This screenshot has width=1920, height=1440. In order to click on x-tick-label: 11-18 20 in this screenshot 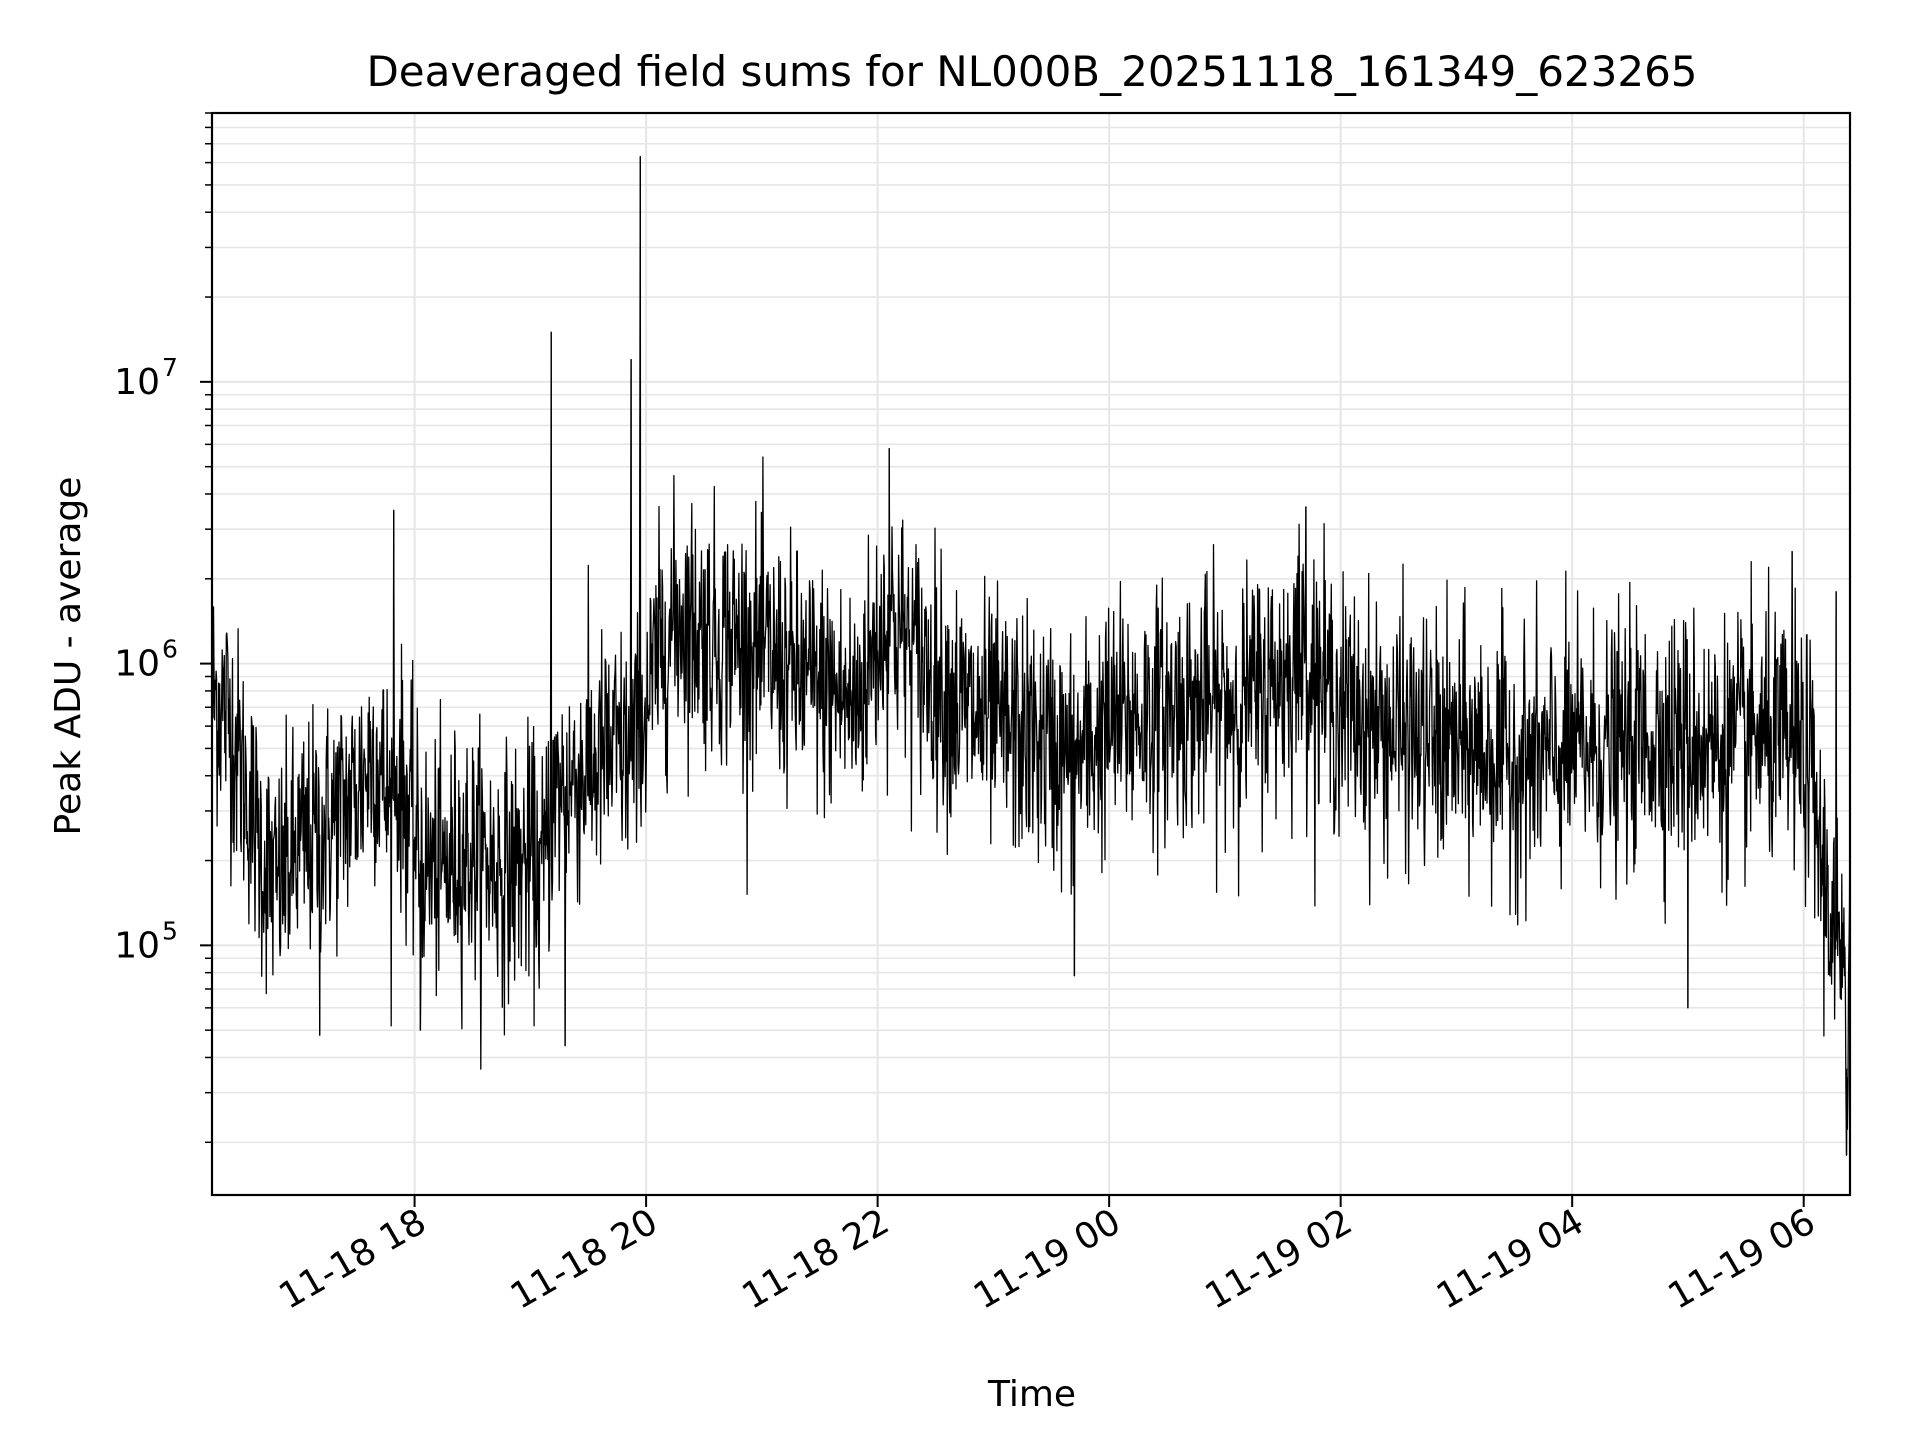, I will do `click(584, 1259)`.